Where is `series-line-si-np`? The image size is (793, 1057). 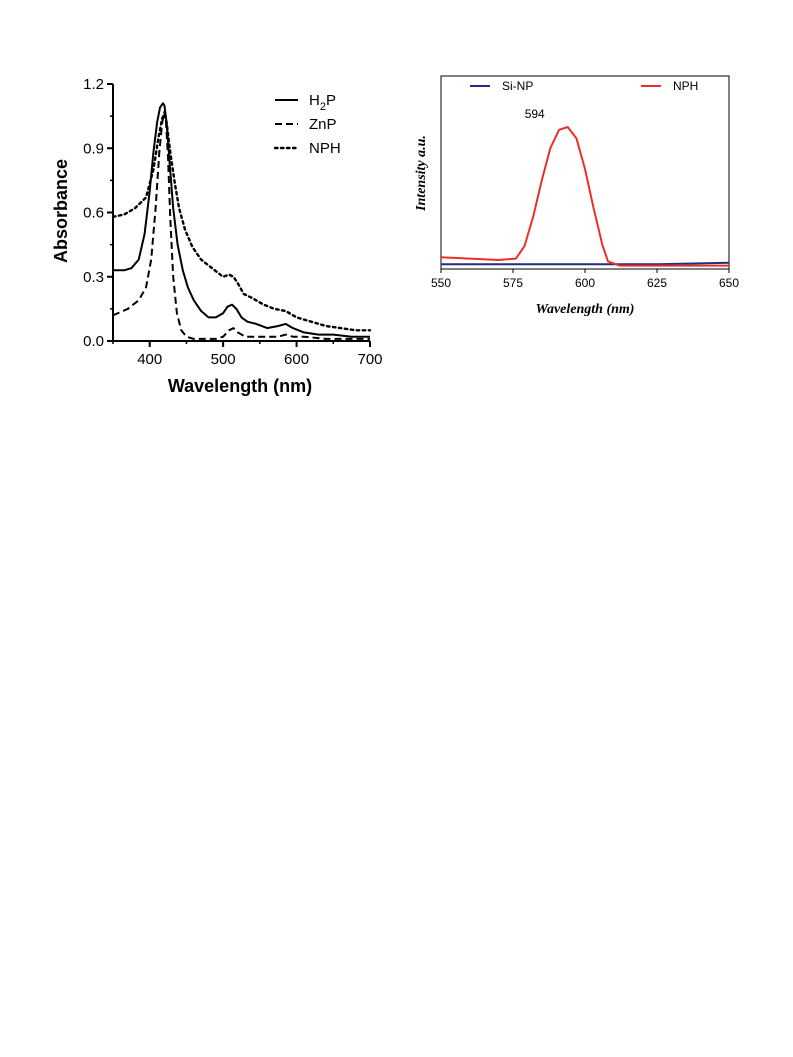
series-line-si-np is located at coordinates (585, 263).